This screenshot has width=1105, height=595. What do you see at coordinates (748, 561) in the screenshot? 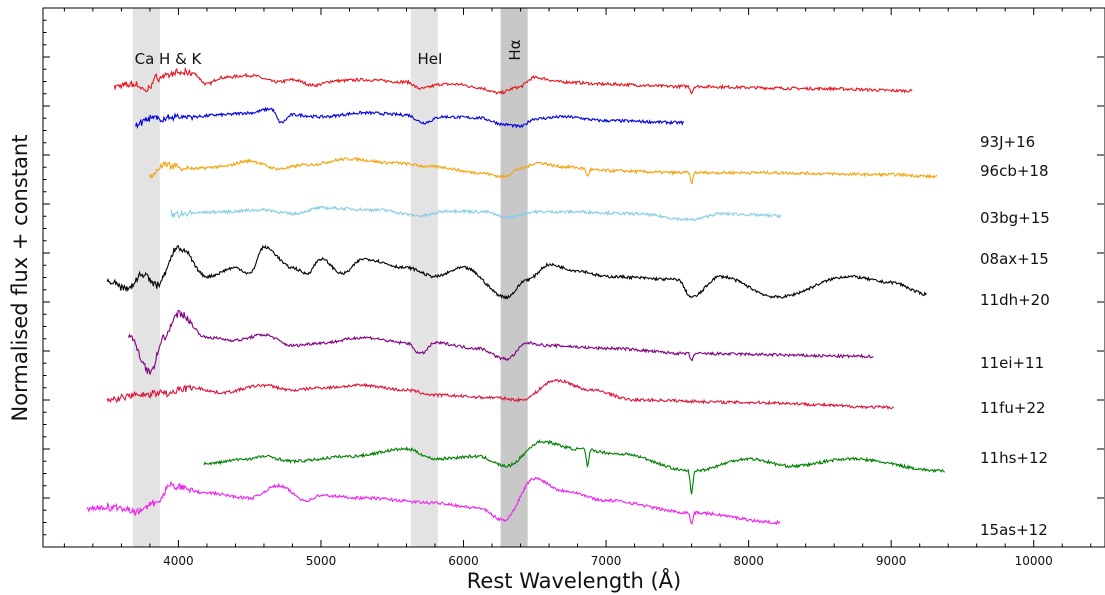
I see `x-tick-label: 8000` at bounding box center [748, 561].